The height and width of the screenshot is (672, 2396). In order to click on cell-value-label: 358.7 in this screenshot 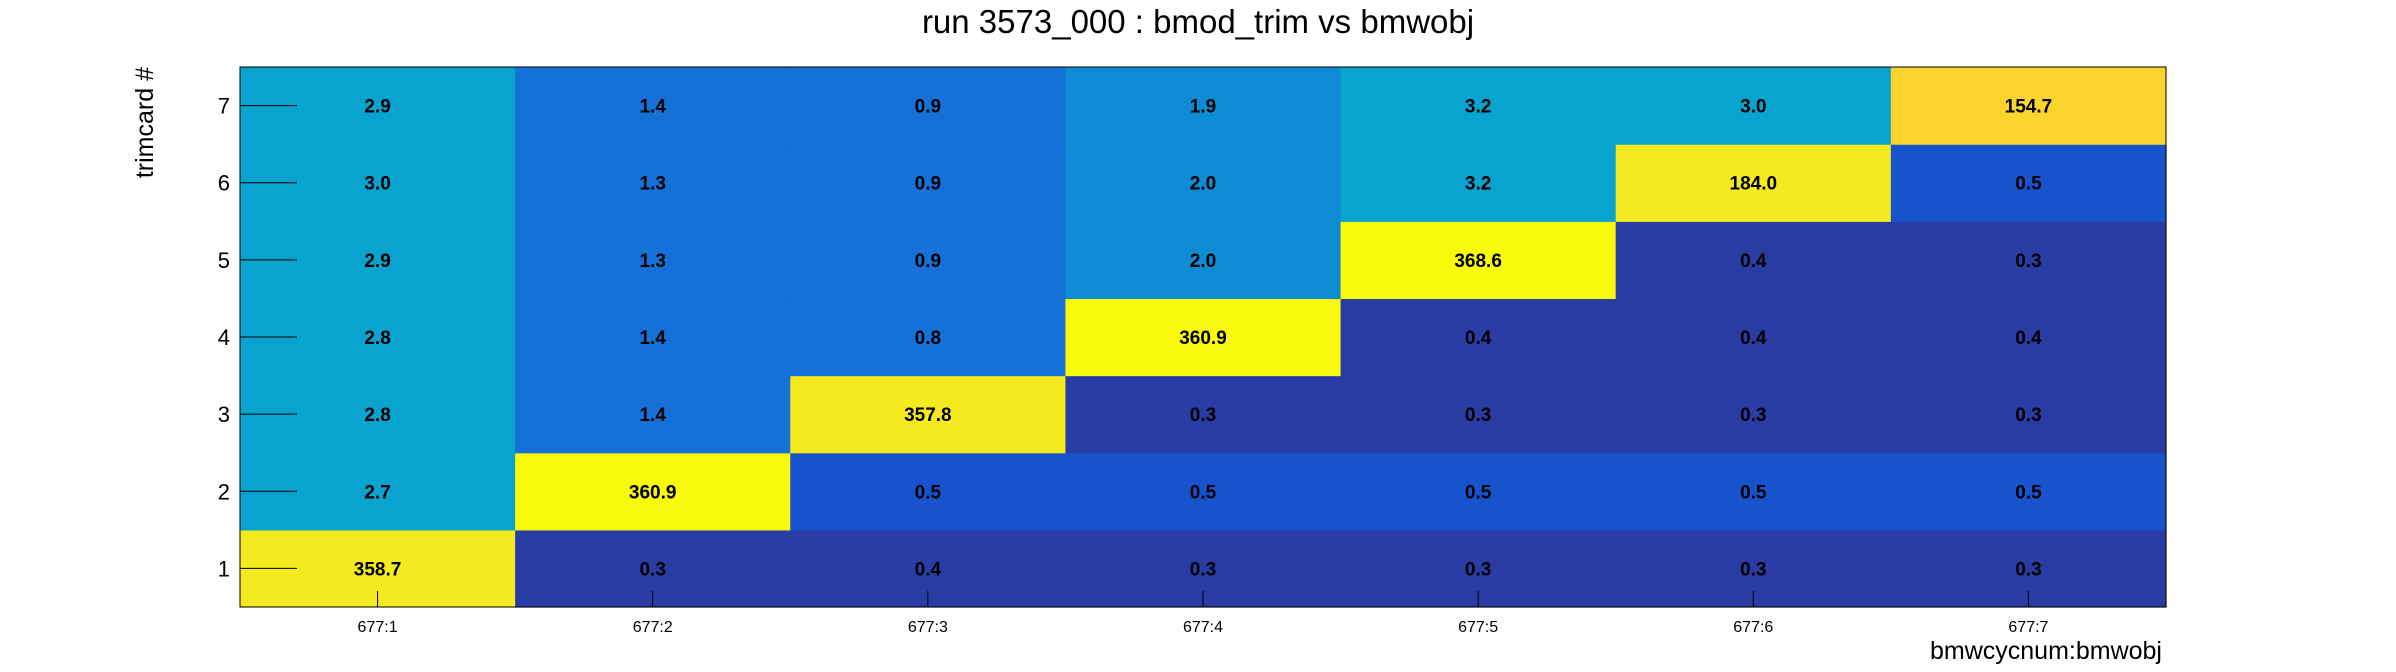, I will do `click(378, 569)`.